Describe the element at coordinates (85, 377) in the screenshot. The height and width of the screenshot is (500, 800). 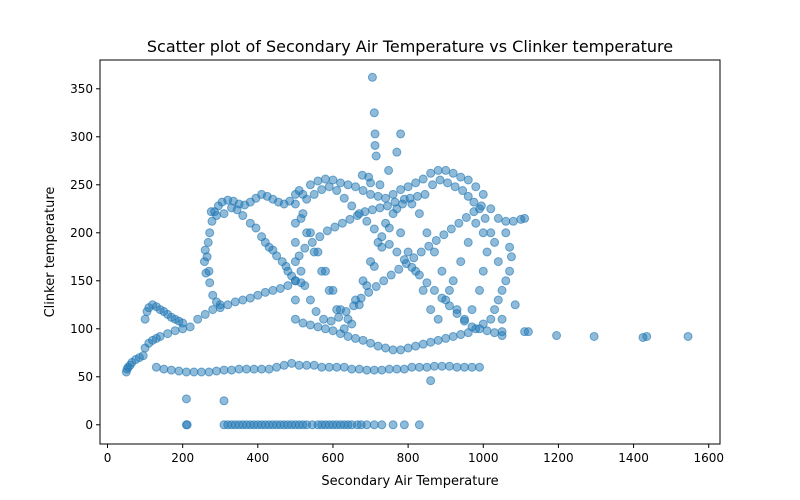
I see `y-tick-label: 50` at that location.